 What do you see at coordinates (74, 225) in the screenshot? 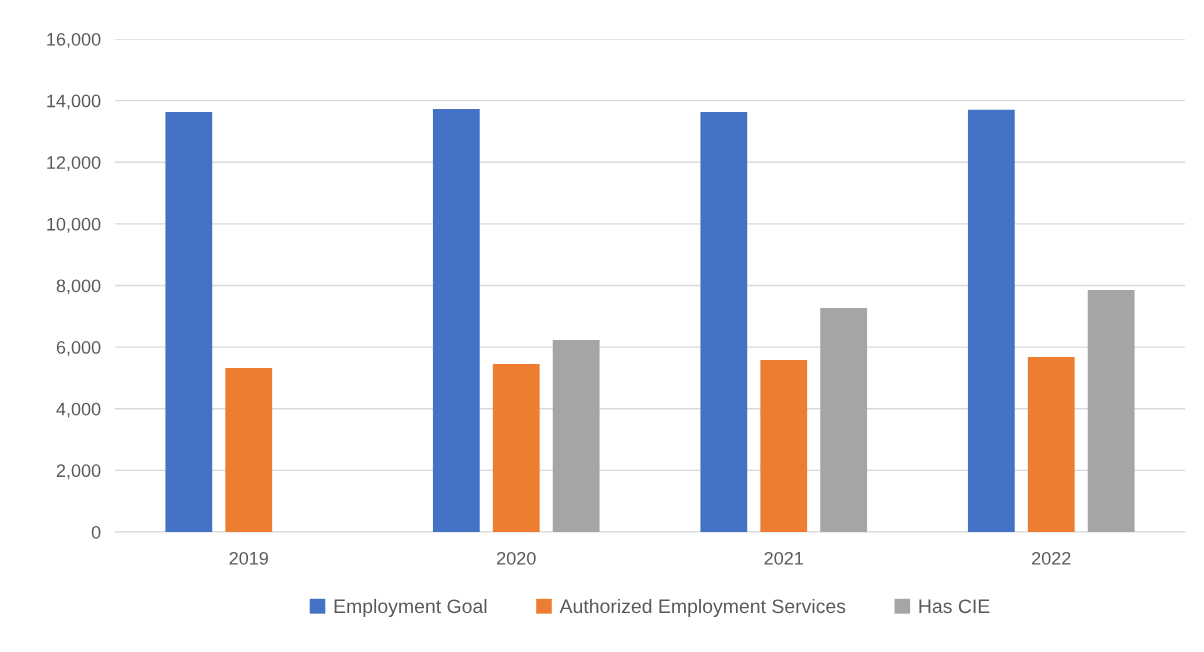
I see `y-tick-label: 10,000` at bounding box center [74, 225].